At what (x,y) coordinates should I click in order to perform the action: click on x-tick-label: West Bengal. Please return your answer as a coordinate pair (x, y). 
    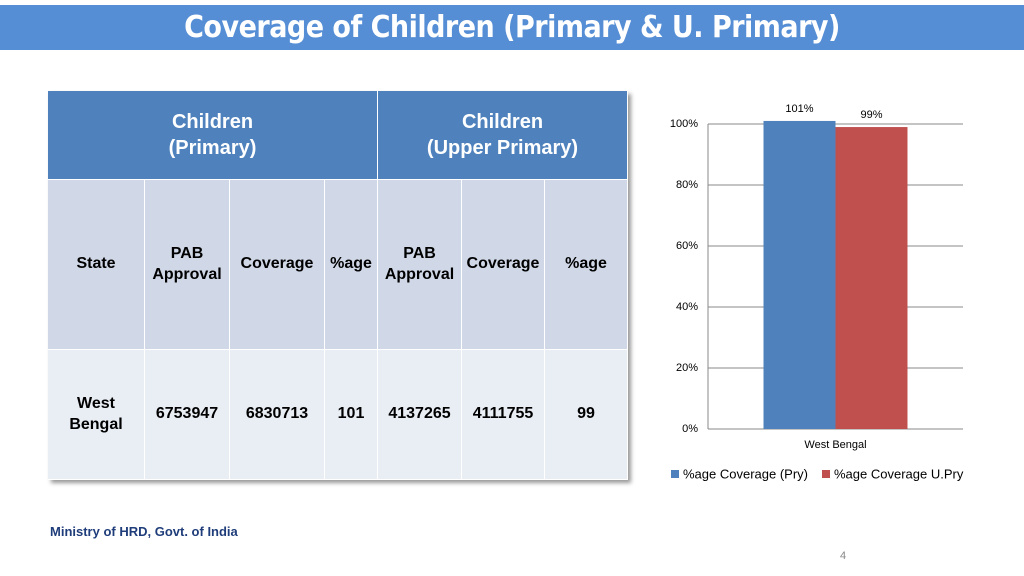
    Looking at the image, I should click on (835, 445).